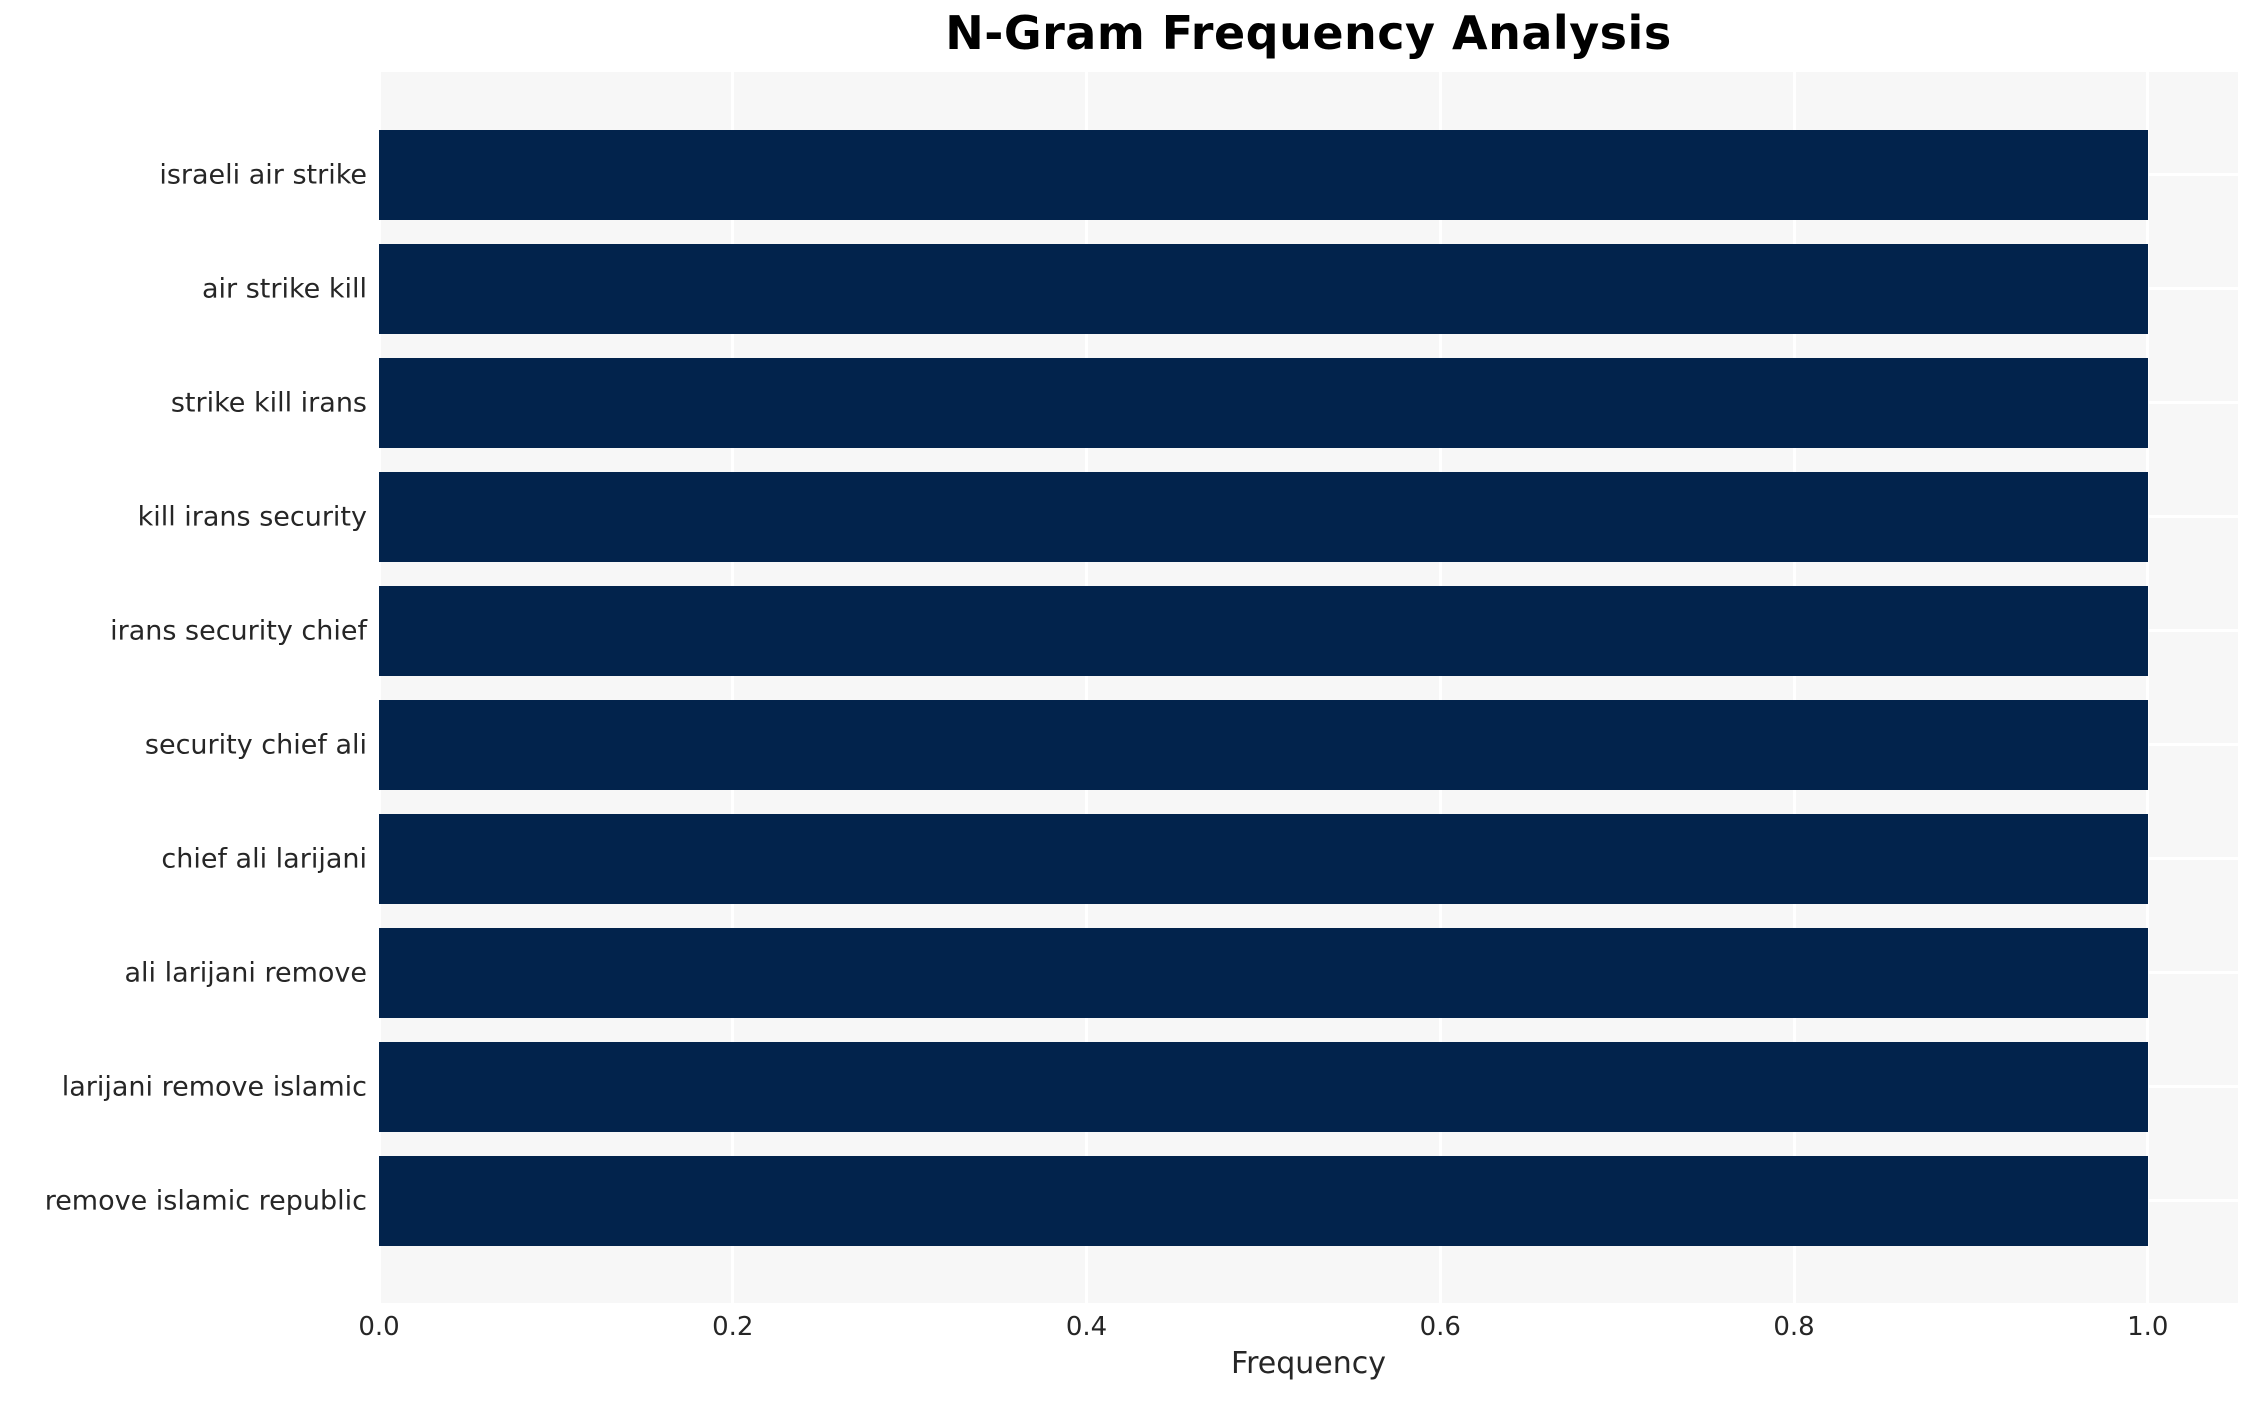 The width and height of the screenshot is (2257, 1402). I want to click on x-tick-label: 0.4, so click(1086, 1327).